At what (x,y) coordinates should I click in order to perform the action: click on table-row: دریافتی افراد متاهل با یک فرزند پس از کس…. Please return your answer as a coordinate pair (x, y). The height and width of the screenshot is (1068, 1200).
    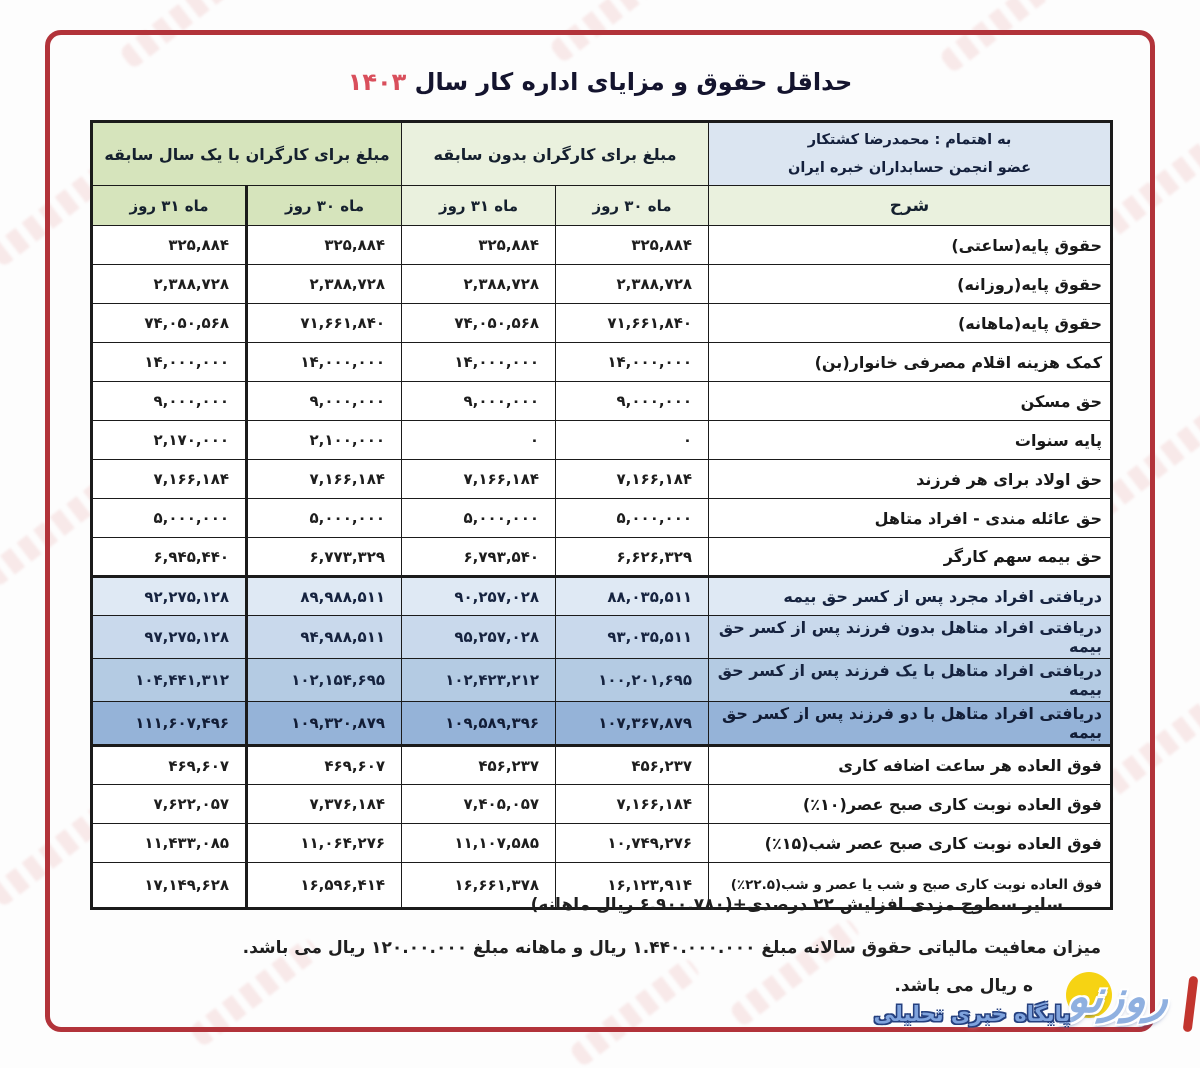
    Looking at the image, I should click on (601, 680).